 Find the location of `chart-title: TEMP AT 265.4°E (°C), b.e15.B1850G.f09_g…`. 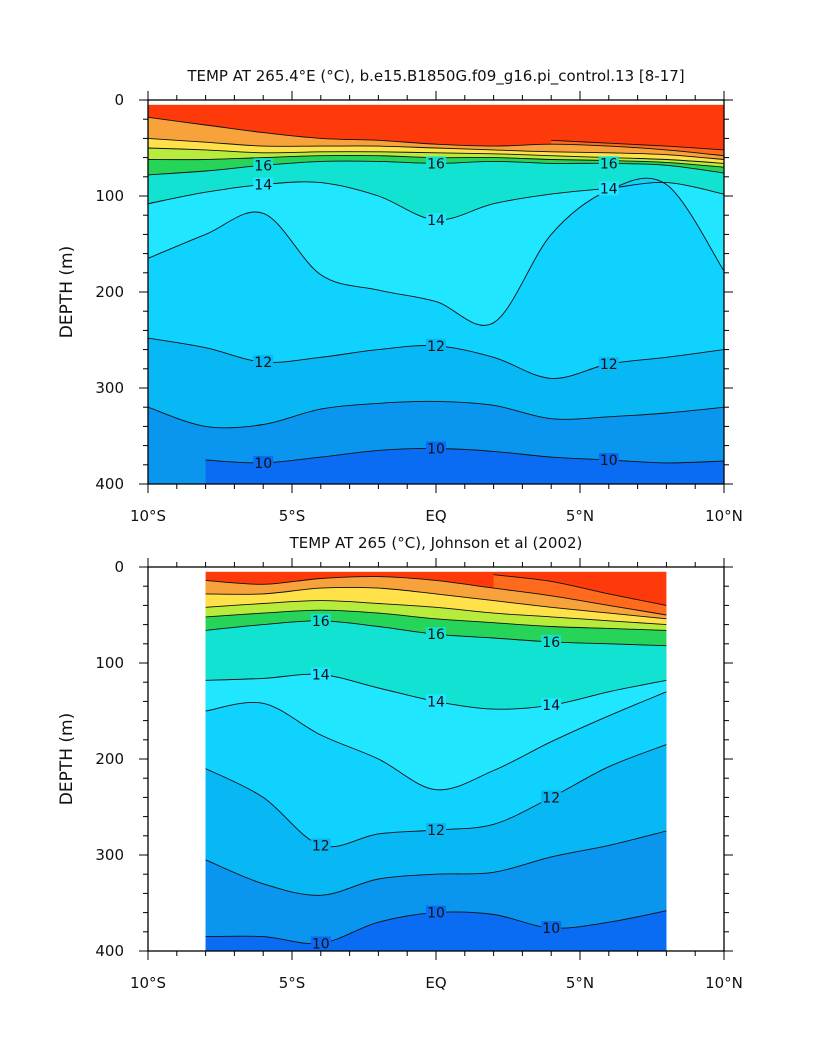

chart-title: TEMP AT 265.4°E (°C), b.e15.B1850G.f09_g… is located at coordinates (435, 76).